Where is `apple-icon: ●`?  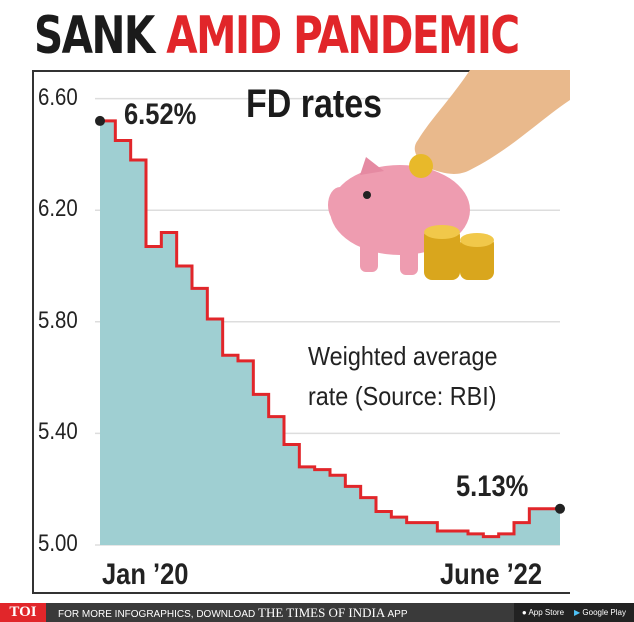 apple-icon: ● is located at coordinates (524, 612).